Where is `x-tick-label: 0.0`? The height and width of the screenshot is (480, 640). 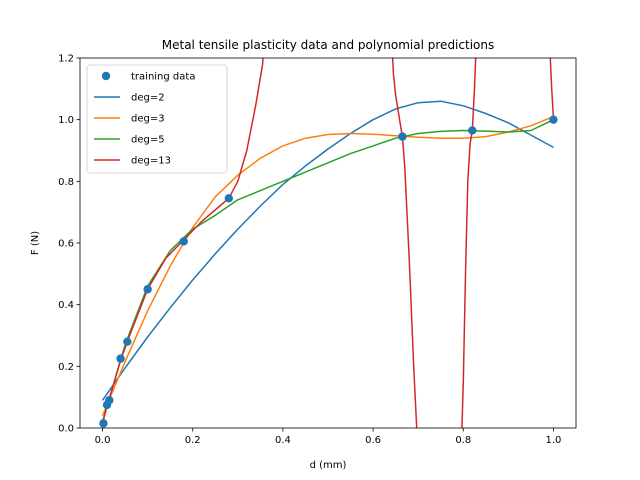 x-tick-label: 0.0 is located at coordinates (103, 440).